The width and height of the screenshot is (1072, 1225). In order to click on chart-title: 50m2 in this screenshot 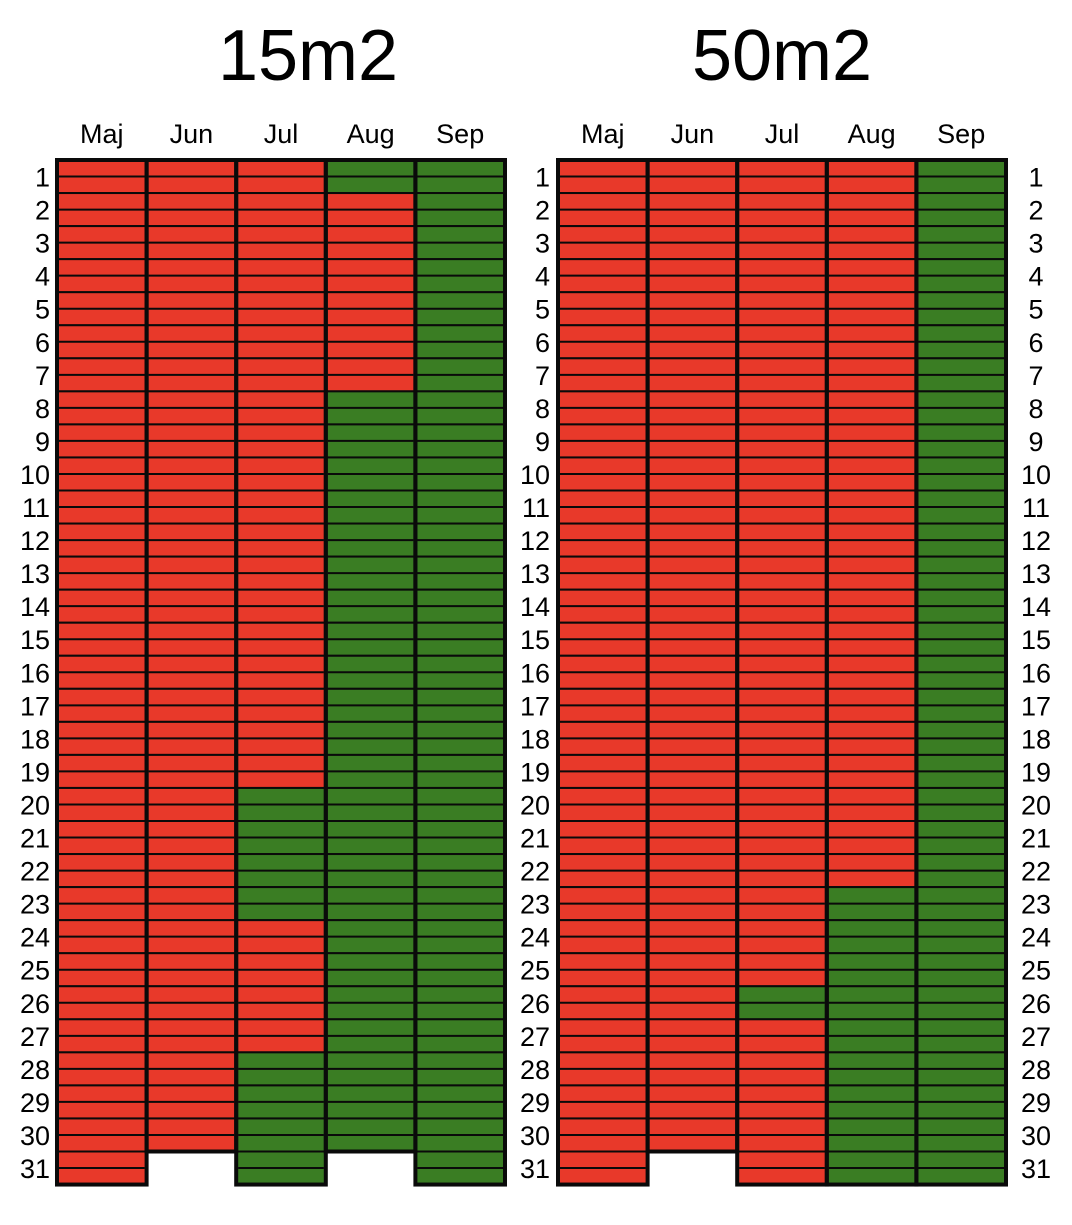, I will do `click(782, 56)`.